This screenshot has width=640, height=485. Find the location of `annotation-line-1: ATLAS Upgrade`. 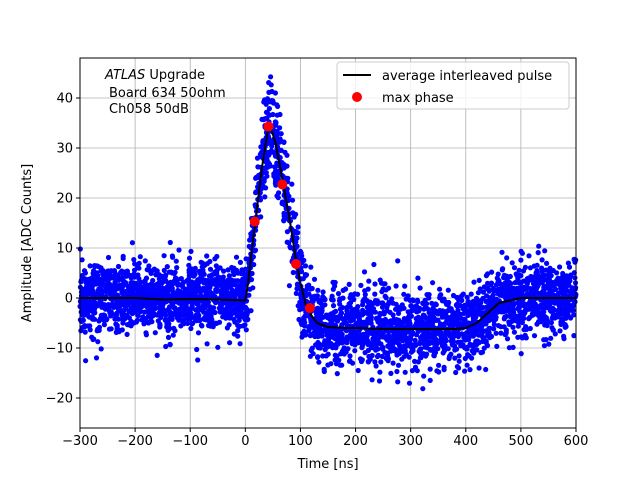

annotation-line-1: ATLAS Upgrade is located at coordinates (154, 75).